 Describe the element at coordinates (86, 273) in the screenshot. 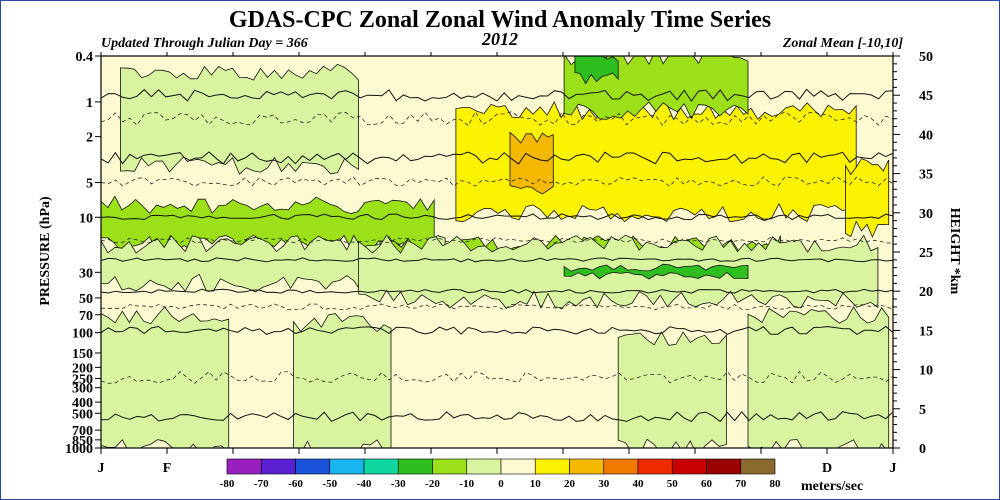

I see `pressure-tick-label: 30` at that location.